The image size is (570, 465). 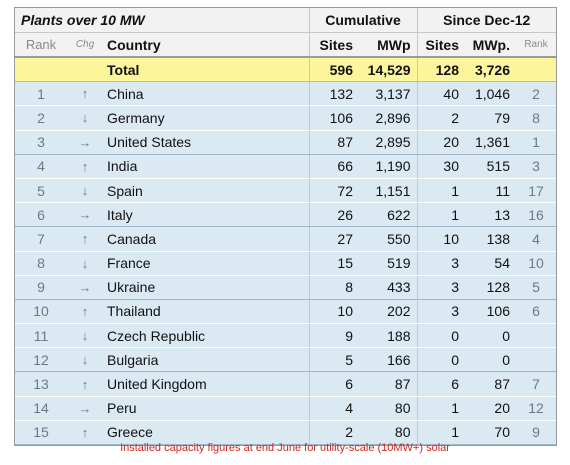 I want to click on table-row: 1 ↑ China 132 3,137 40 1,046 2, so click(x=285, y=94).